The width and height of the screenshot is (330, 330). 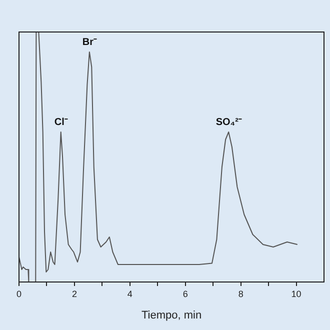 What do you see at coordinates (241, 293) in the screenshot?
I see `x-tick-label: 8` at bounding box center [241, 293].